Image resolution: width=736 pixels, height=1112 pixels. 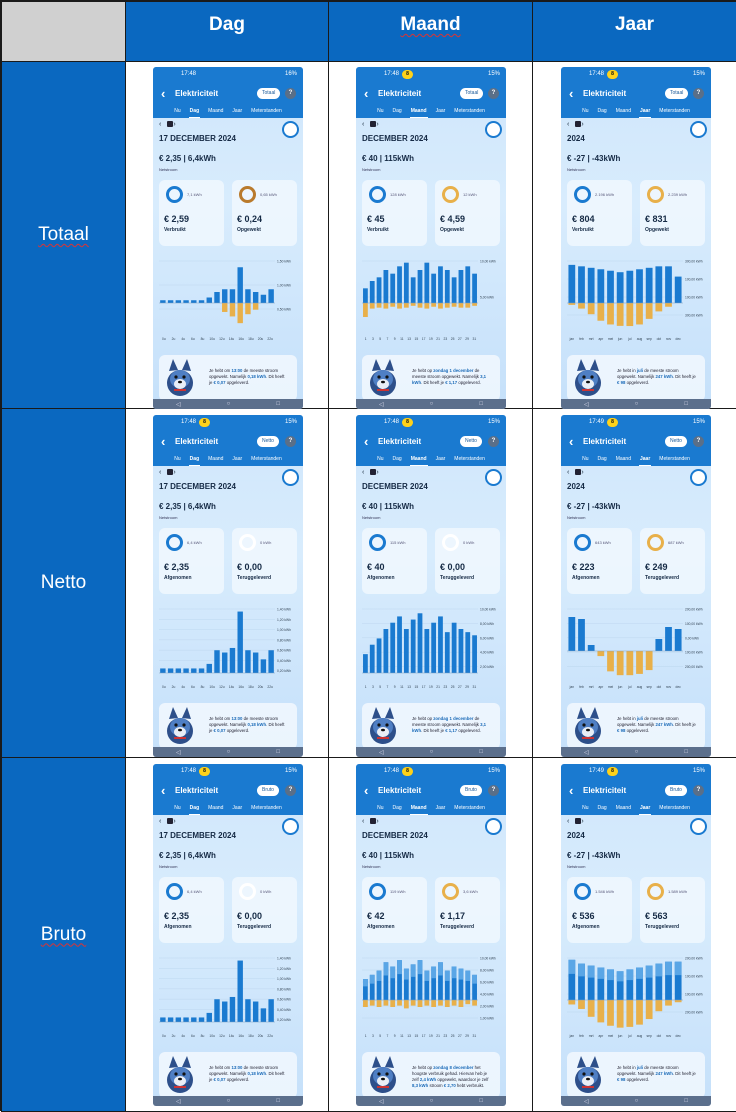 I want to click on right-stat-card: 1.589 kWh € 563 Teruggeleverd, so click(x=672, y=910).